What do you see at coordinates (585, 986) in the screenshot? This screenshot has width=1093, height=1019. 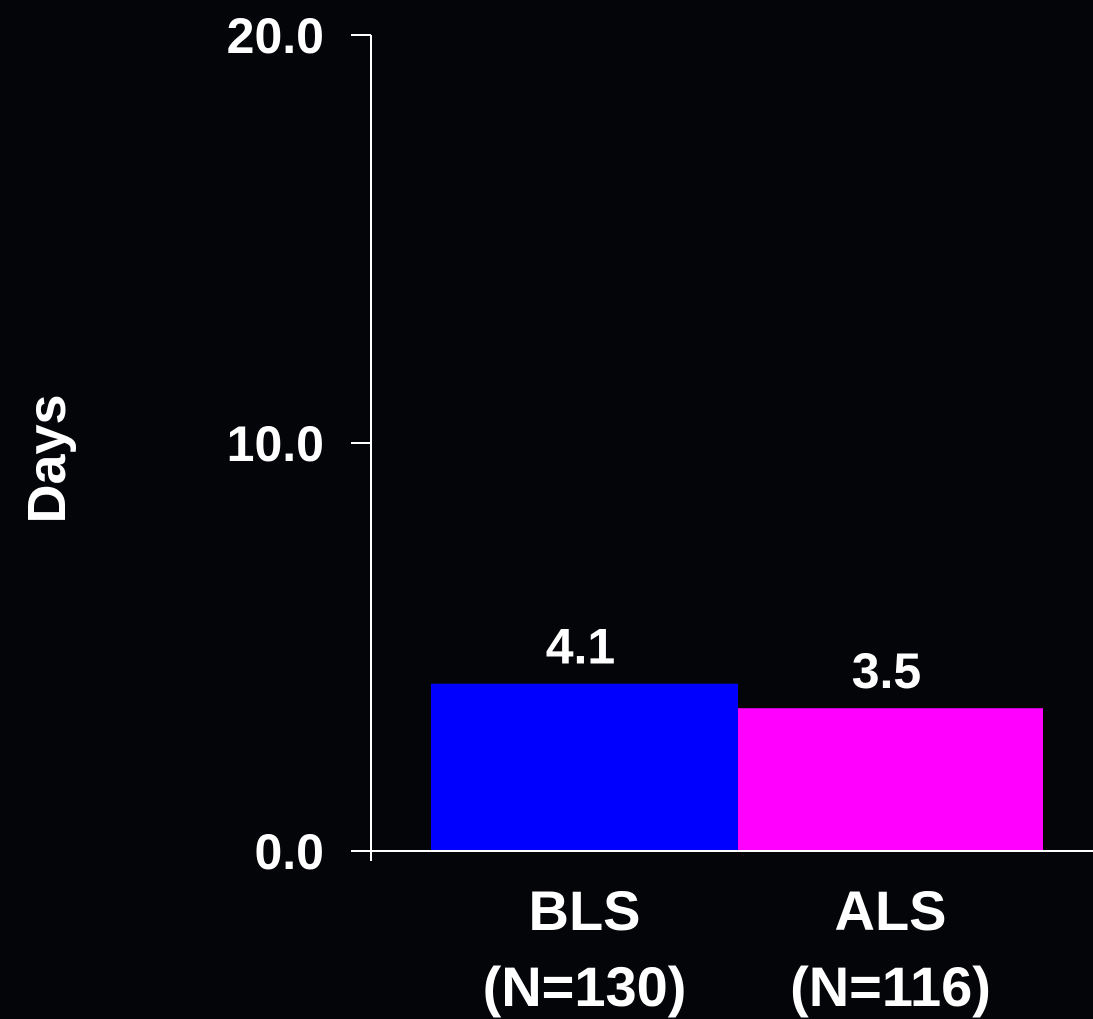 I see `category-n-label: (N=130)` at bounding box center [585, 986].